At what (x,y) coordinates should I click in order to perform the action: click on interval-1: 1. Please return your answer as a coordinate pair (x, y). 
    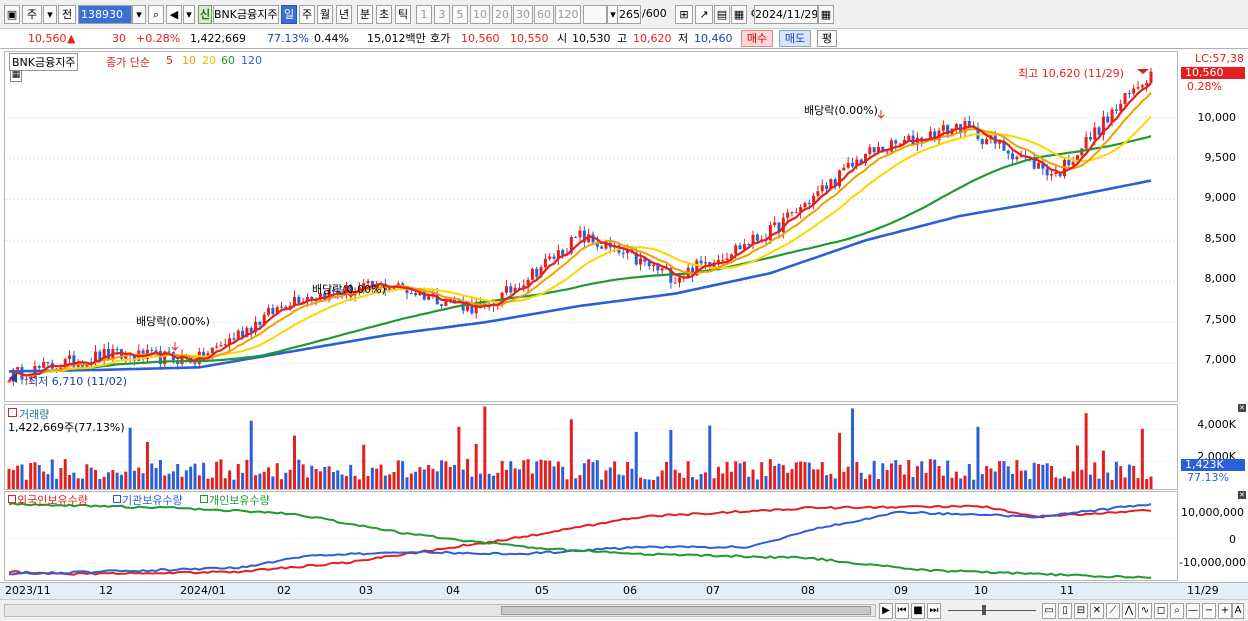
    Looking at the image, I should click on (424, 14).